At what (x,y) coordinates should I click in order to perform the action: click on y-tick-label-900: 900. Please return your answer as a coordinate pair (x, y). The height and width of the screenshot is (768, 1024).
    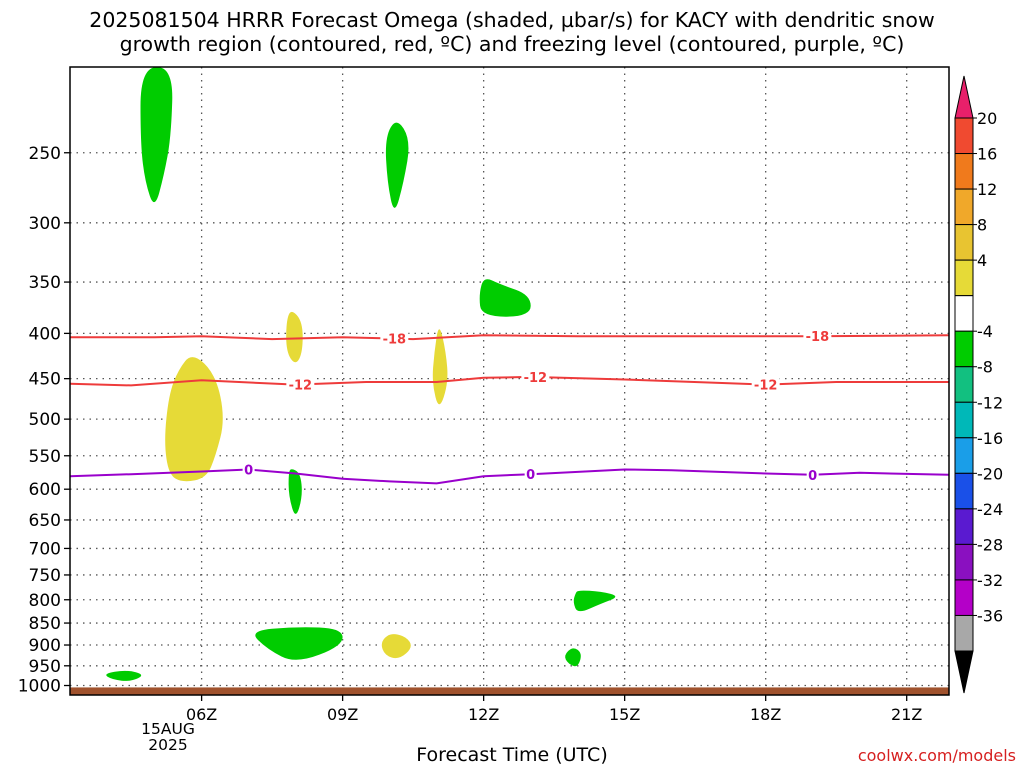
    Looking at the image, I should click on (45, 646).